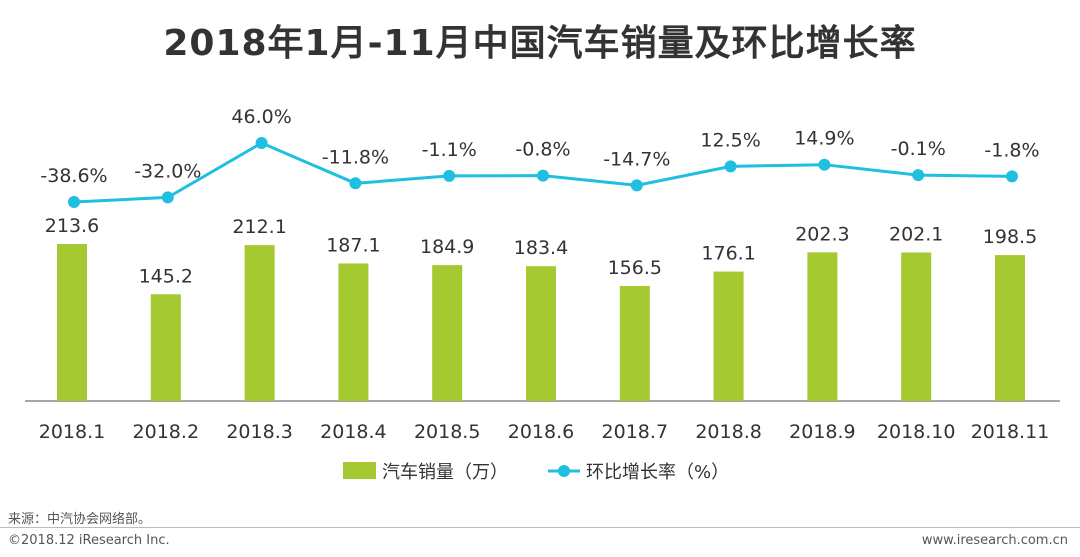  Describe the element at coordinates (167, 171) in the screenshot. I see `growth-value-label: -32.0%` at that location.